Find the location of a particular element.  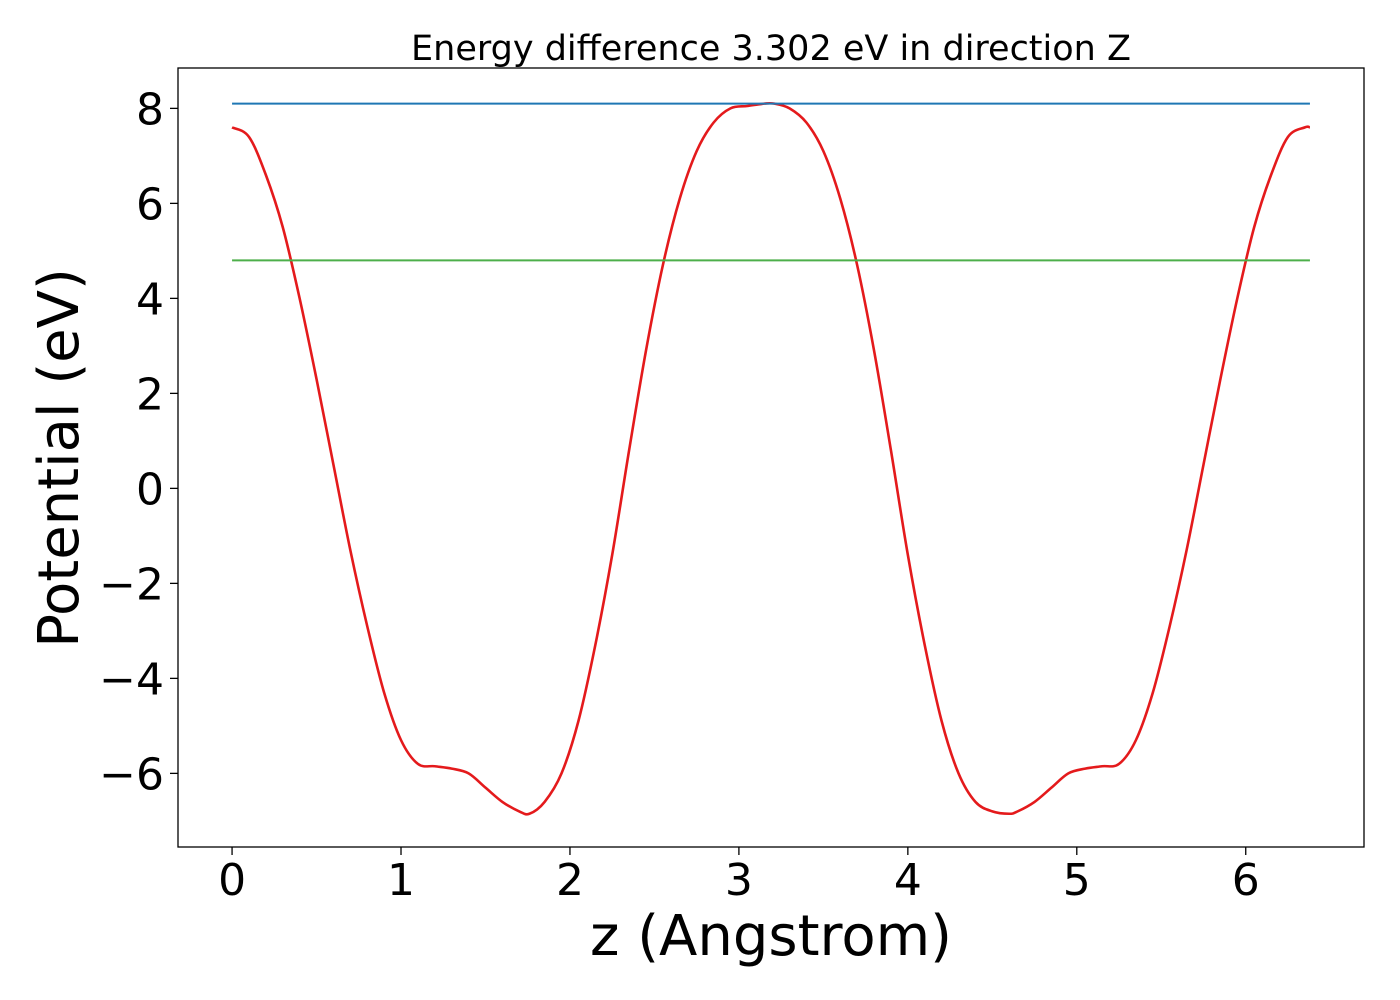

y-tick-label: −2 is located at coordinates (131, 584).